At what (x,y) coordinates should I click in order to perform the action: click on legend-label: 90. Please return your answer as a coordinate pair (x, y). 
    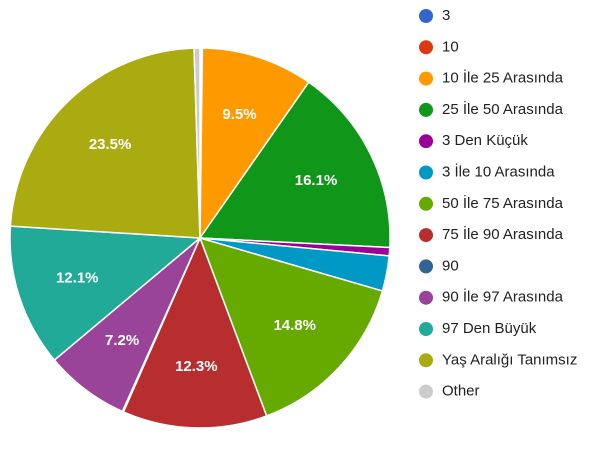
    Looking at the image, I should click on (450, 265).